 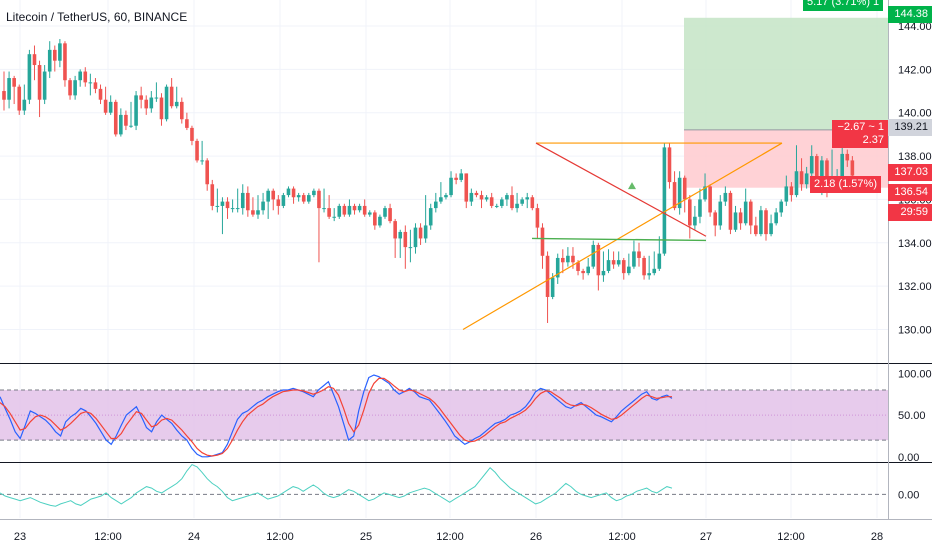 I want to click on entry-diff-label: 2.18 (1.57%), so click(x=845, y=184).